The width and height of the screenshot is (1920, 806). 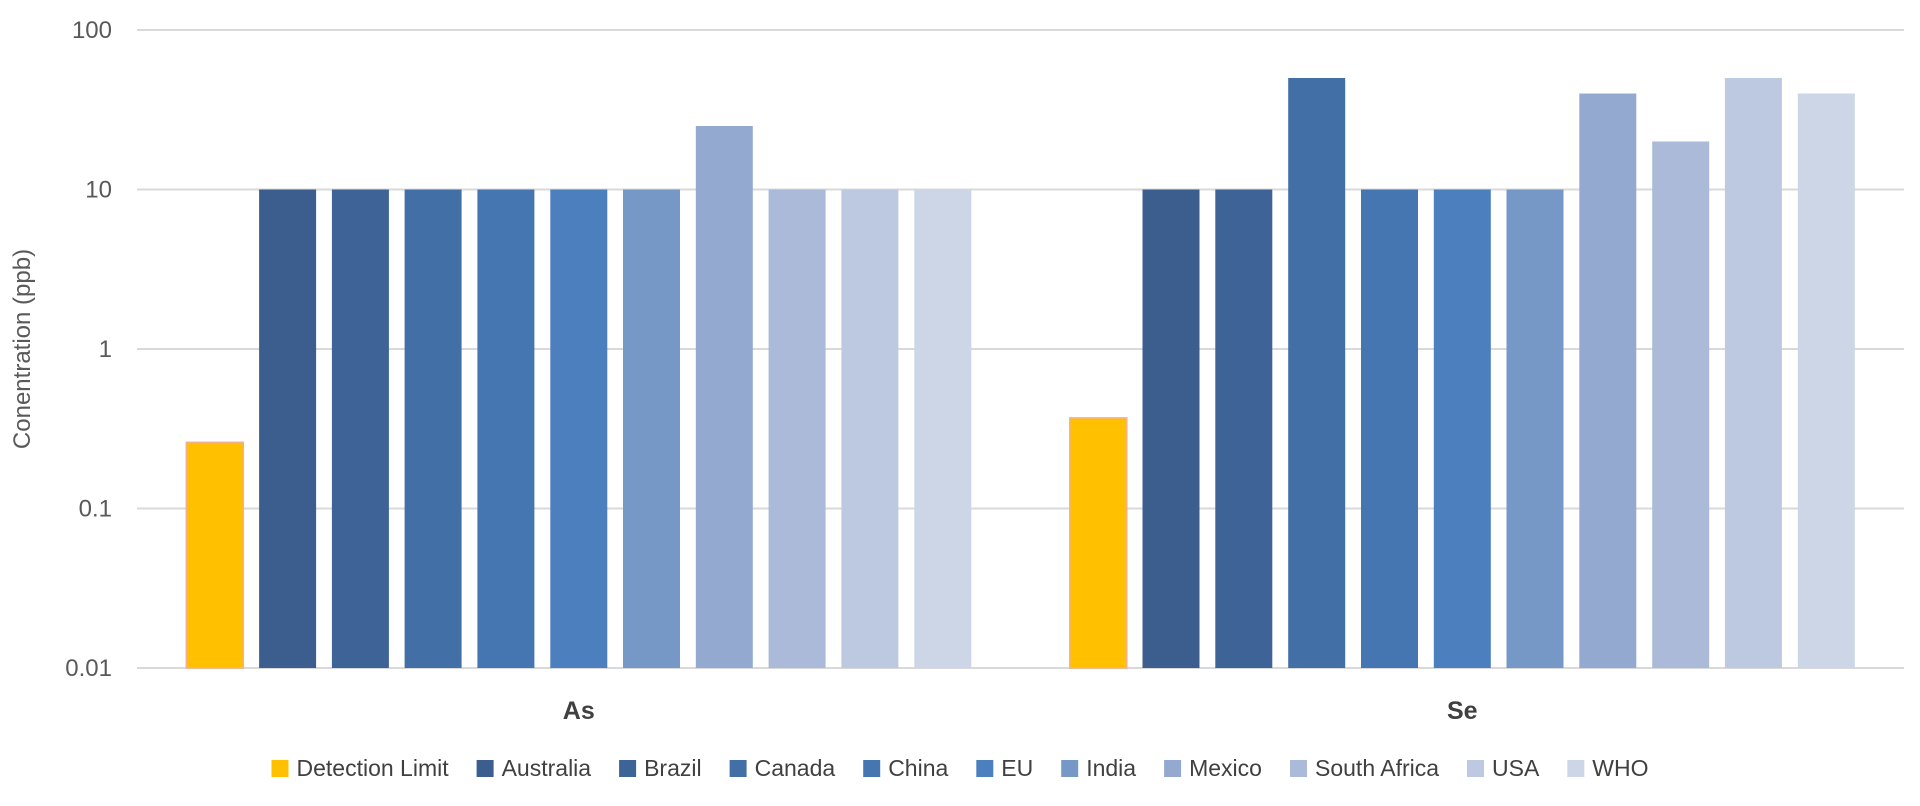 I want to click on x-axis-categories: As Se, so click(x=1020, y=711).